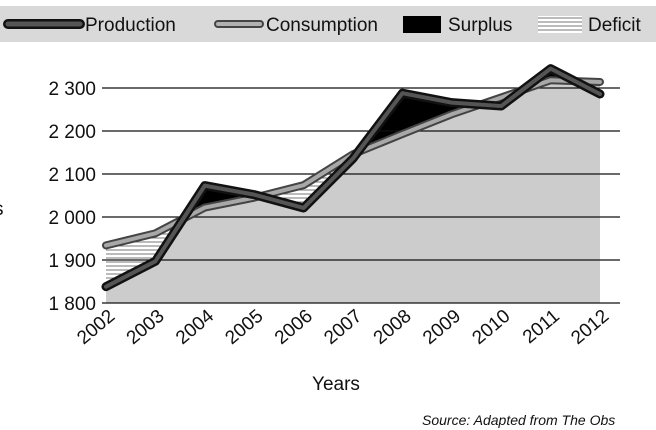 The image size is (656, 430). I want to click on source-note: Source: Adapted from The Obs, so click(518, 420).